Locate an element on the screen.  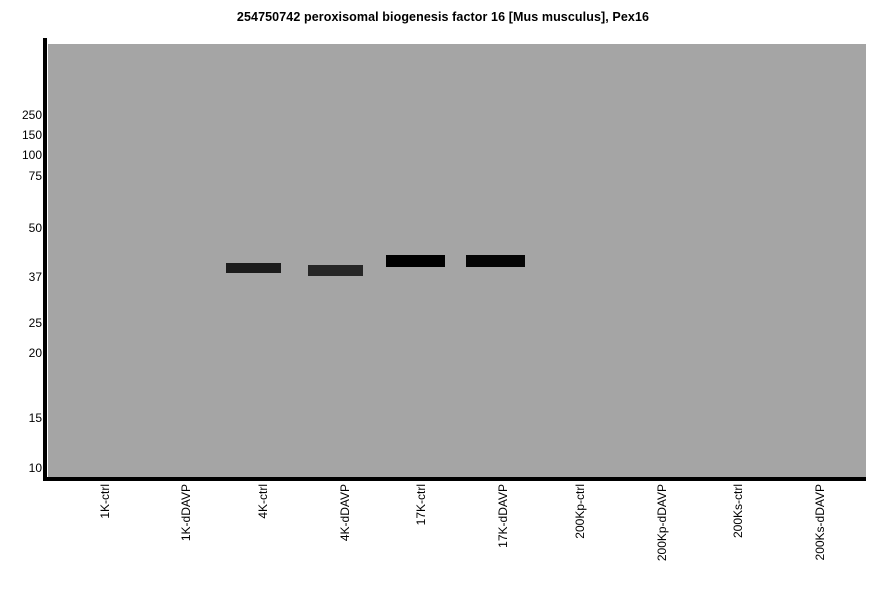
y-axis-tick-label: 37 is located at coordinates (35, 277).